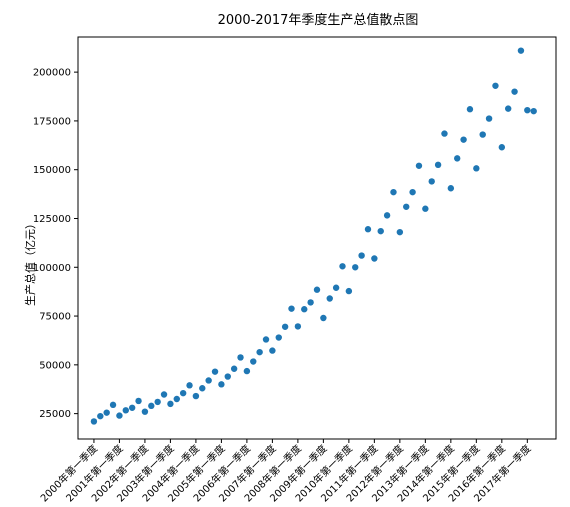 The image size is (570, 507). Describe the element at coordinates (52, 121) in the screenshot. I see `y-tick-label: 175000` at that location.